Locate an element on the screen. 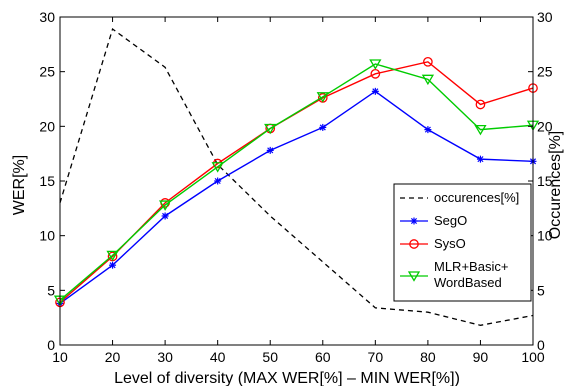 The width and height of the screenshot is (574, 386). x-tick-label-0: 10 is located at coordinates (60, 357).